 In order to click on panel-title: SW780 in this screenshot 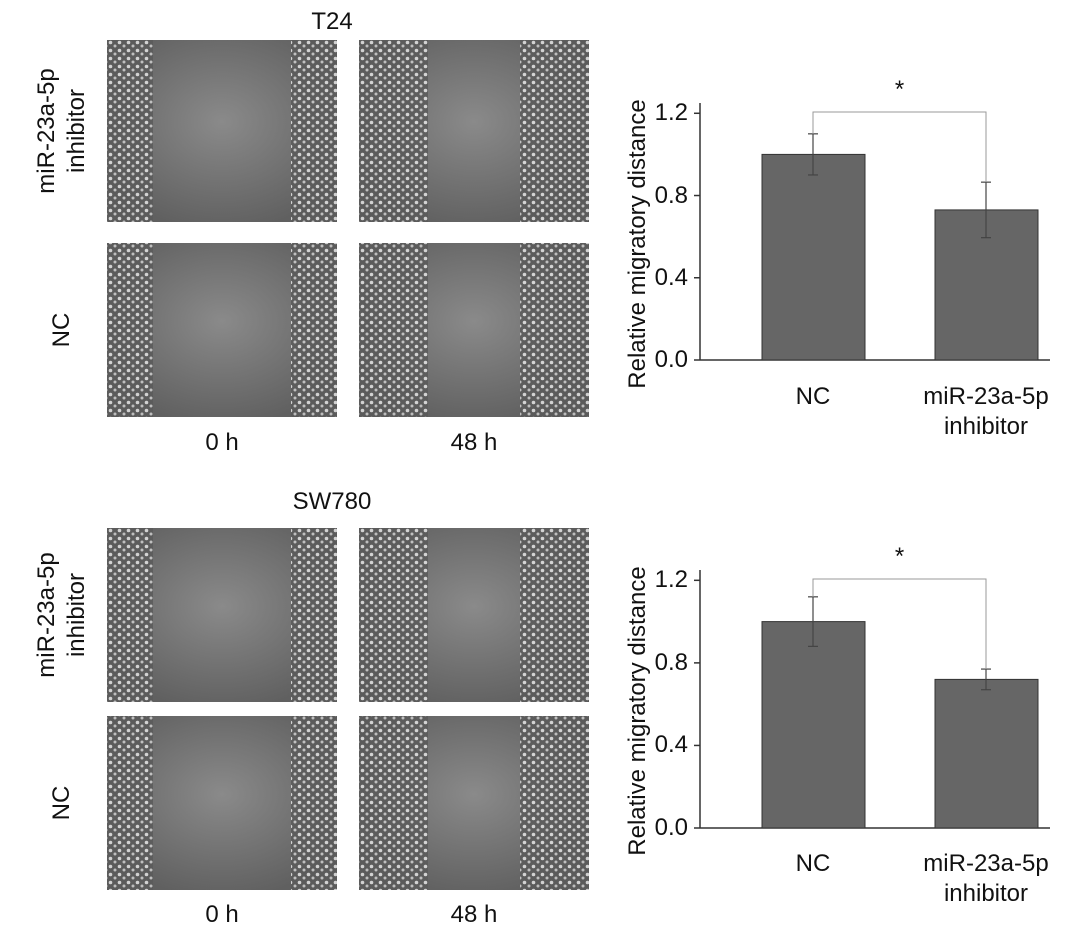, I will do `click(332, 501)`.